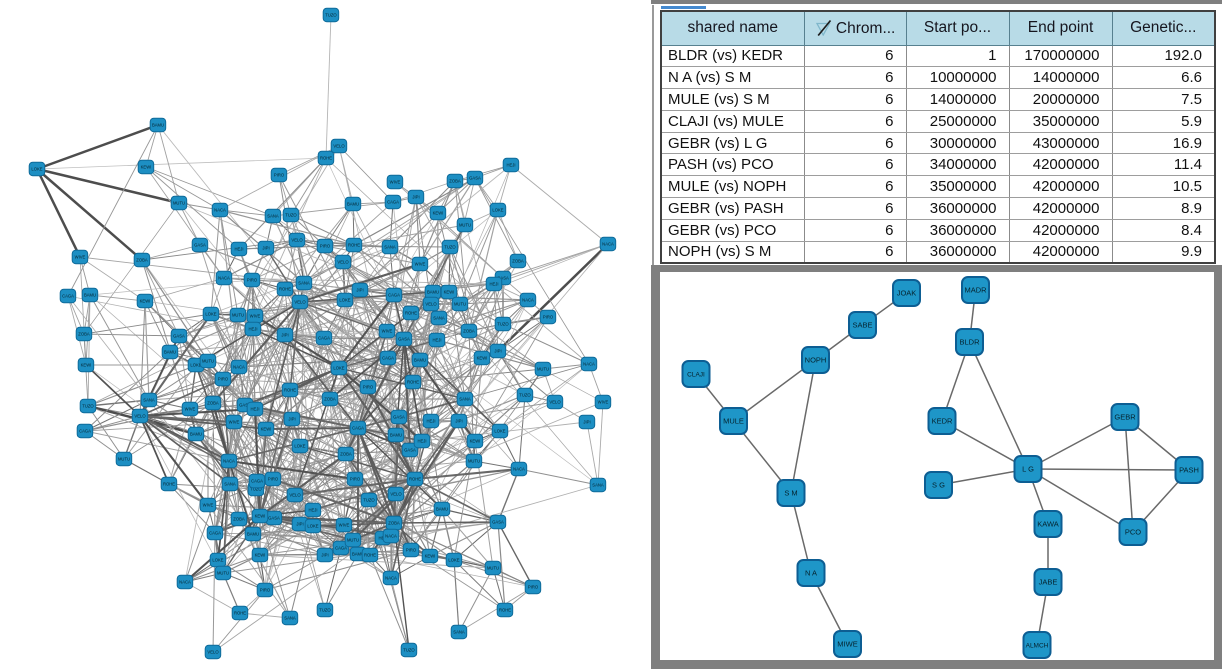 This screenshot has width=1222, height=669. What do you see at coordinates (1125, 417) in the screenshot?
I see `svg-text: GEBR` at bounding box center [1125, 417].